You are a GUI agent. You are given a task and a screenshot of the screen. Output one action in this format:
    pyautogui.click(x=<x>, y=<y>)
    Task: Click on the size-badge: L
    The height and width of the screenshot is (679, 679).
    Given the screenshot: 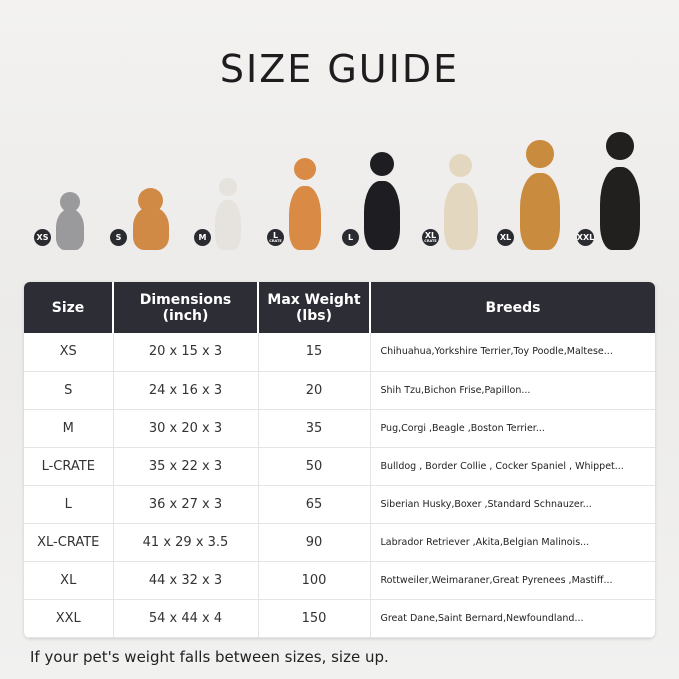 What is the action you would take?
    pyautogui.click(x=350, y=237)
    